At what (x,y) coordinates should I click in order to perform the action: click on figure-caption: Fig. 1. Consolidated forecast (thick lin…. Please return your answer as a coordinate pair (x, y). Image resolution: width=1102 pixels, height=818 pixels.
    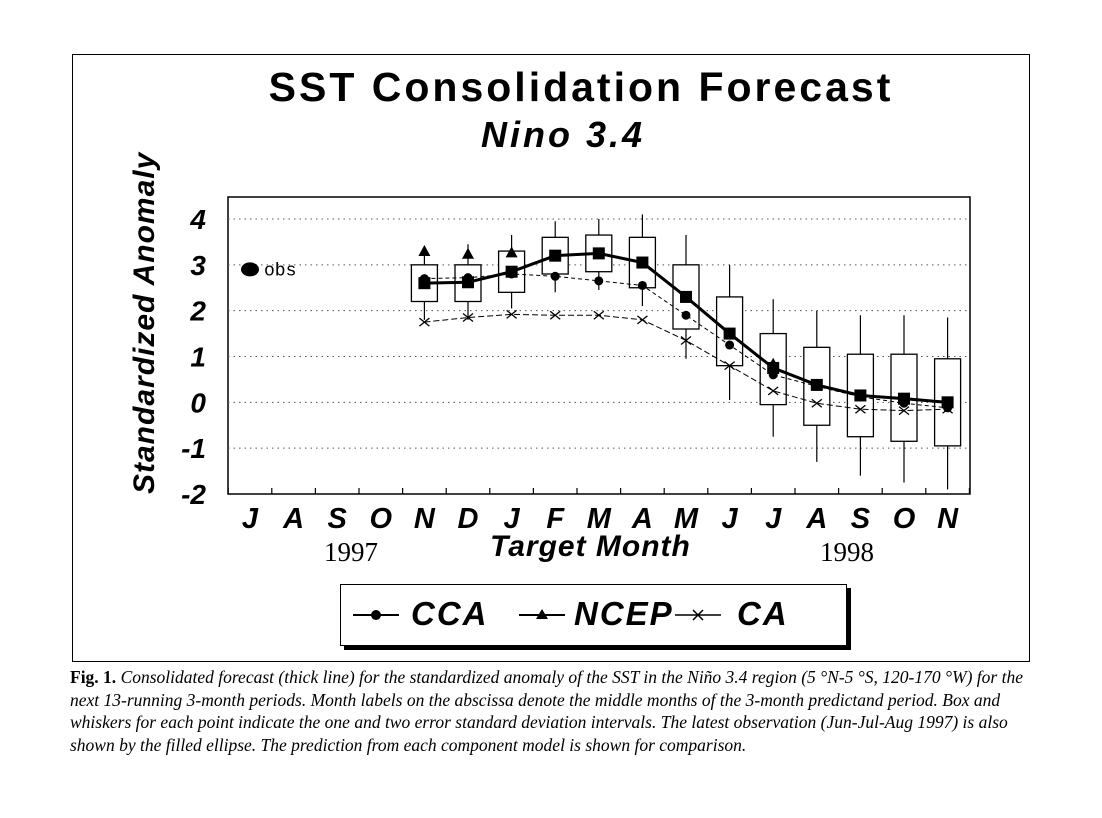
    Looking at the image, I should click on (550, 711).